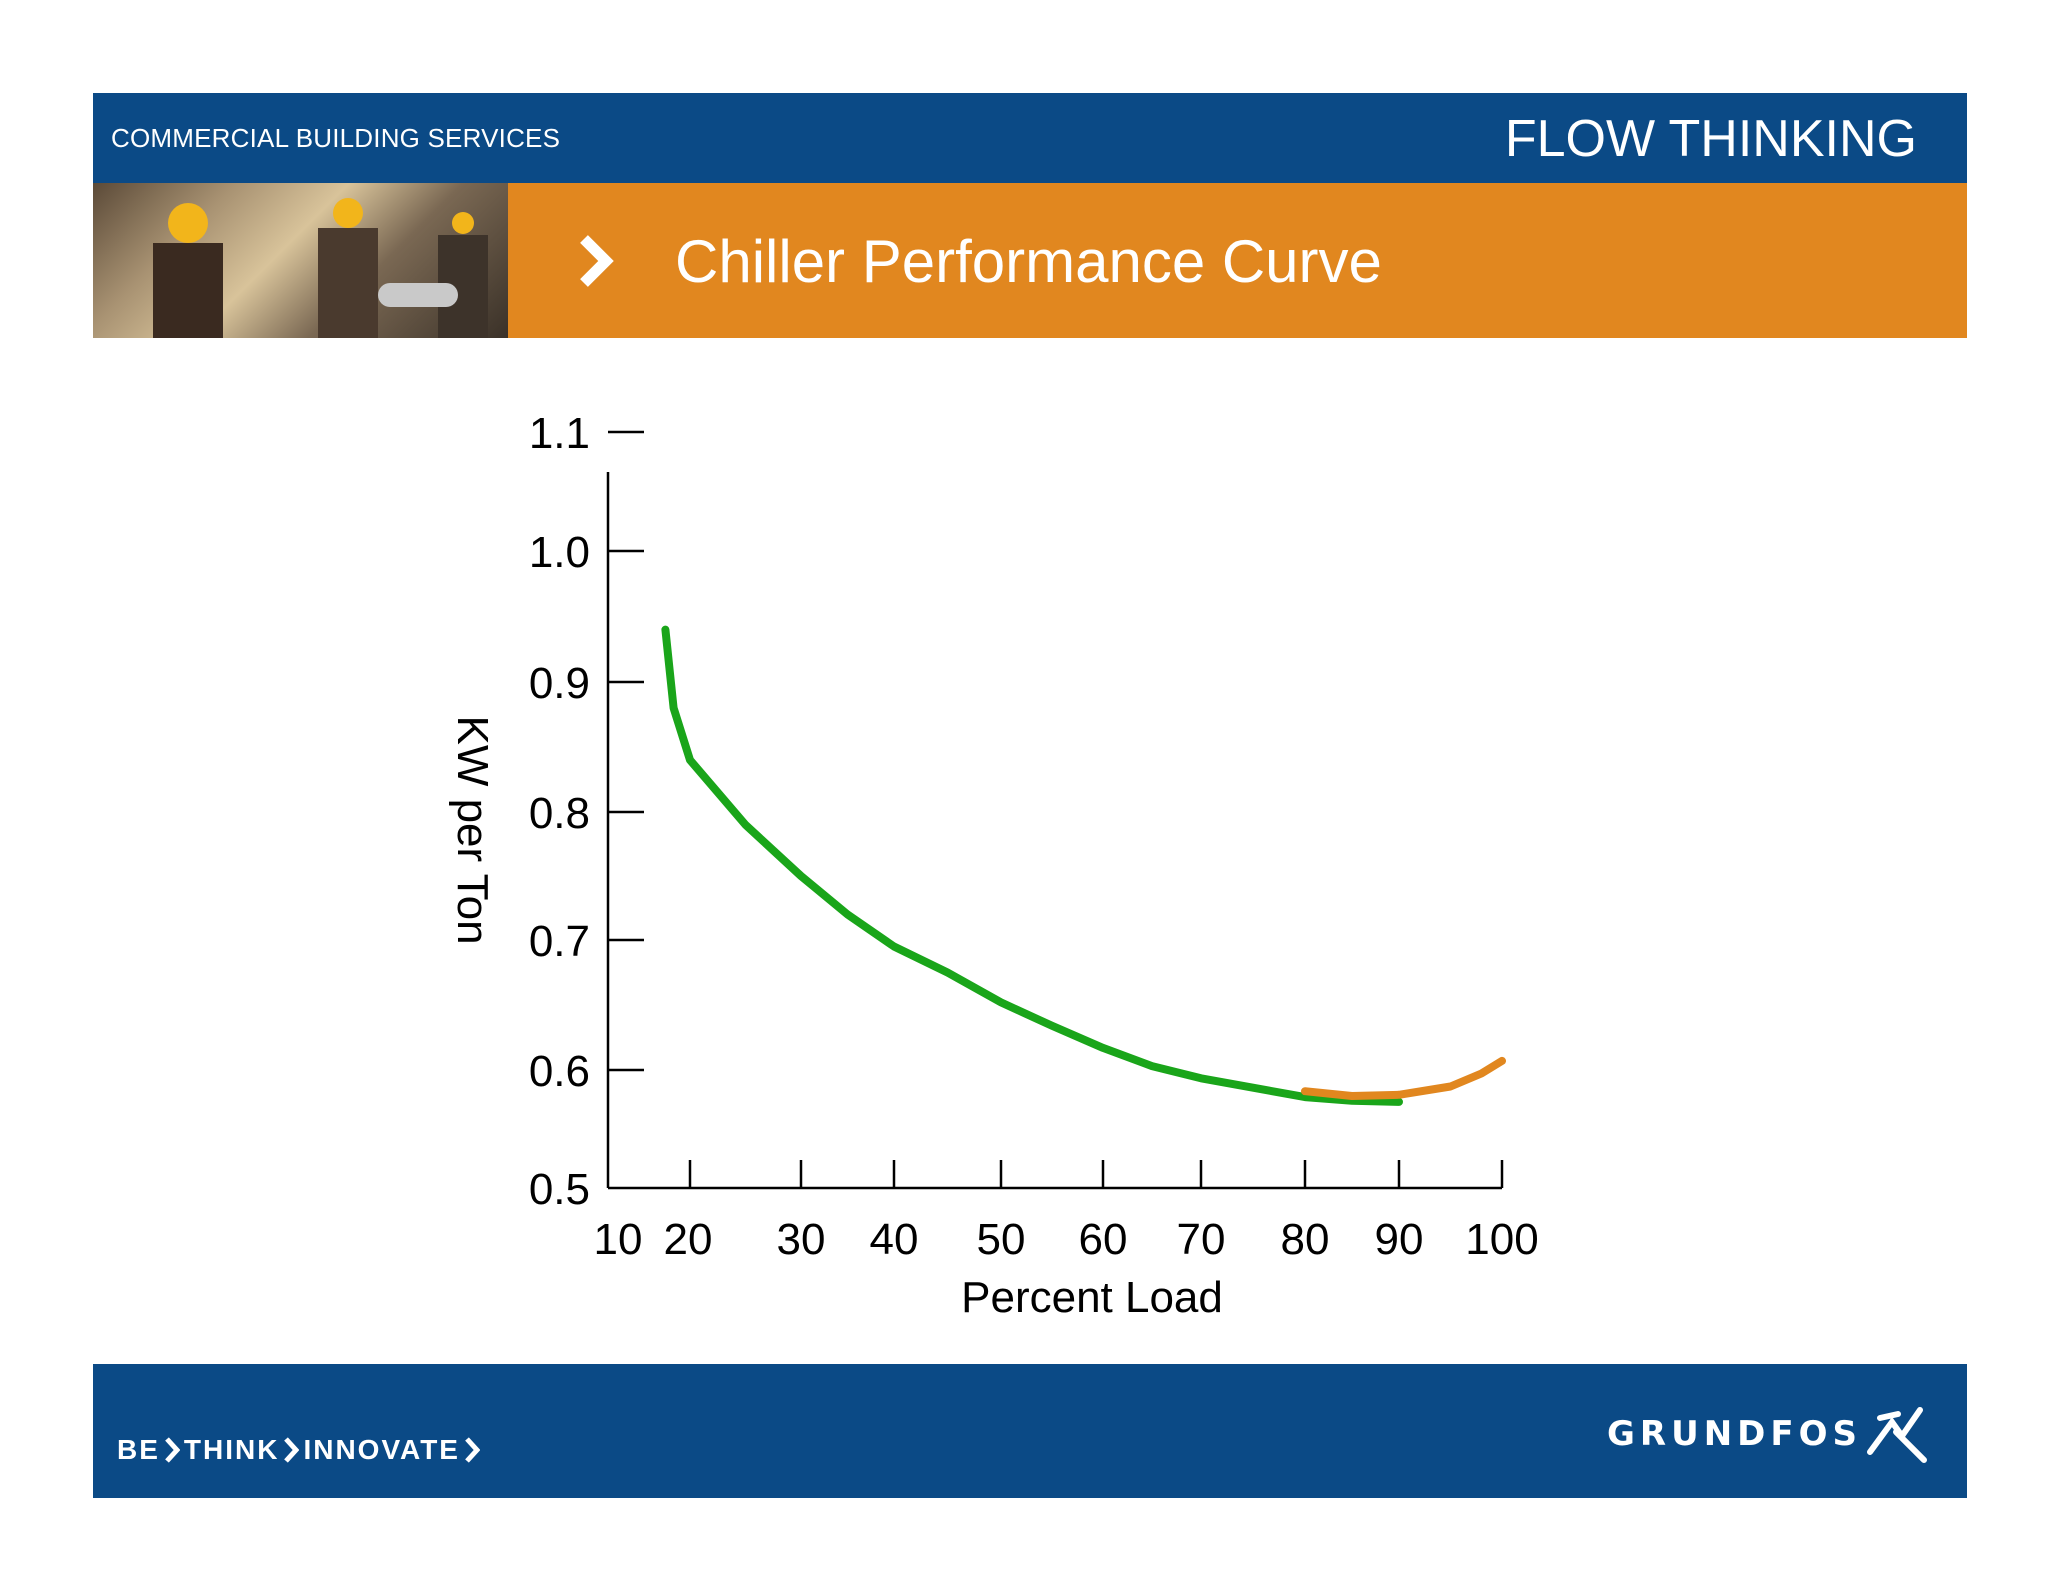 The height and width of the screenshot is (1582, 2048). I want to click on brand: GRUNDFOS, so click(1769, 1434).